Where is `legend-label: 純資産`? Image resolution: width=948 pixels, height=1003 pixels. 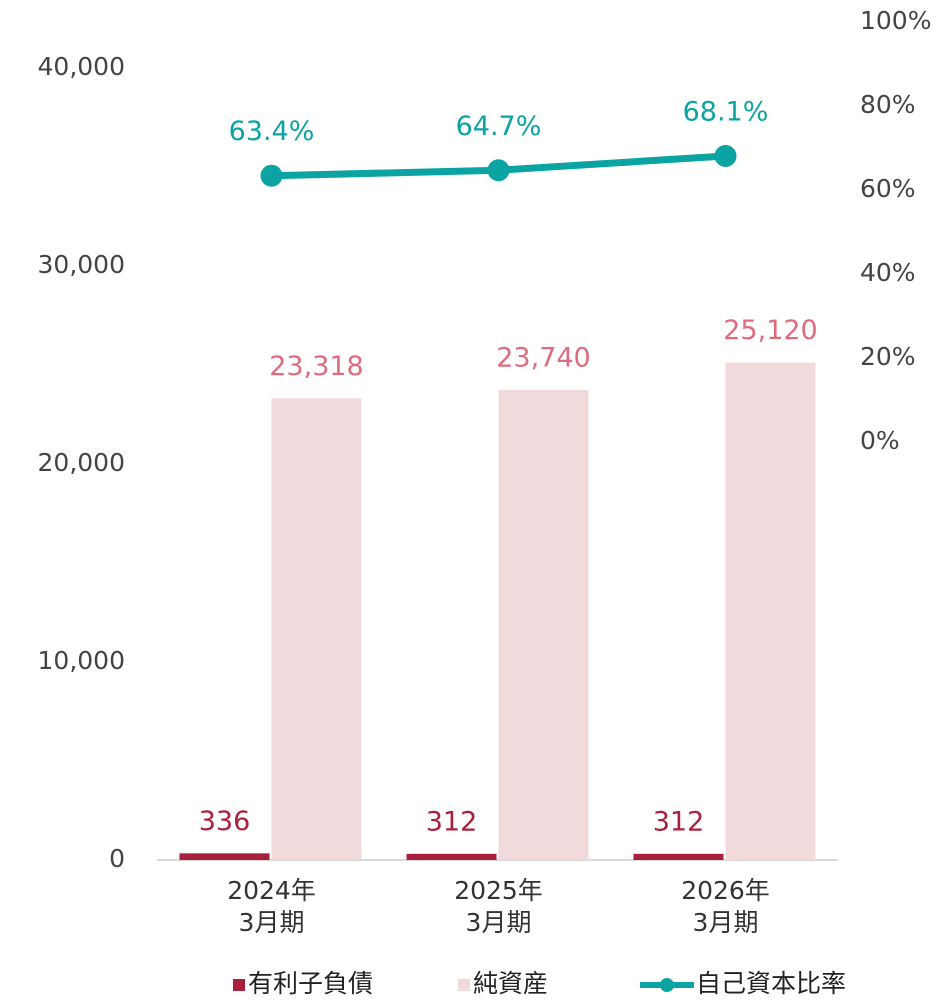
legend-label: 純資産 is located at coordinates (510, 983).